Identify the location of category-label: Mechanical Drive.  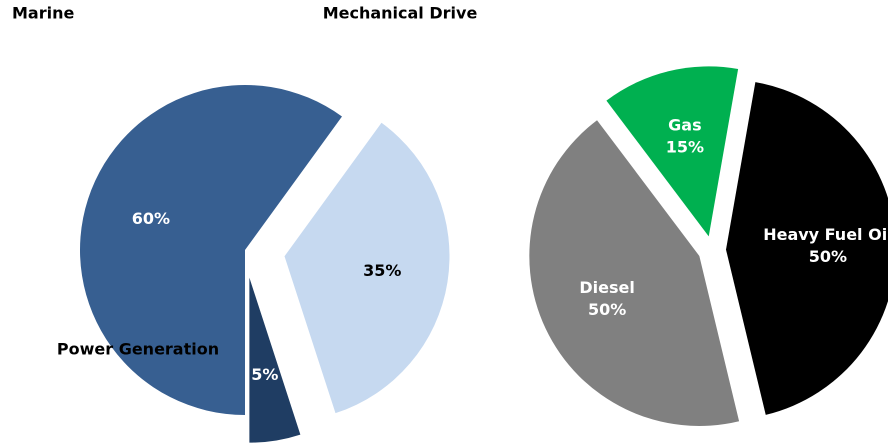
(400, 13).